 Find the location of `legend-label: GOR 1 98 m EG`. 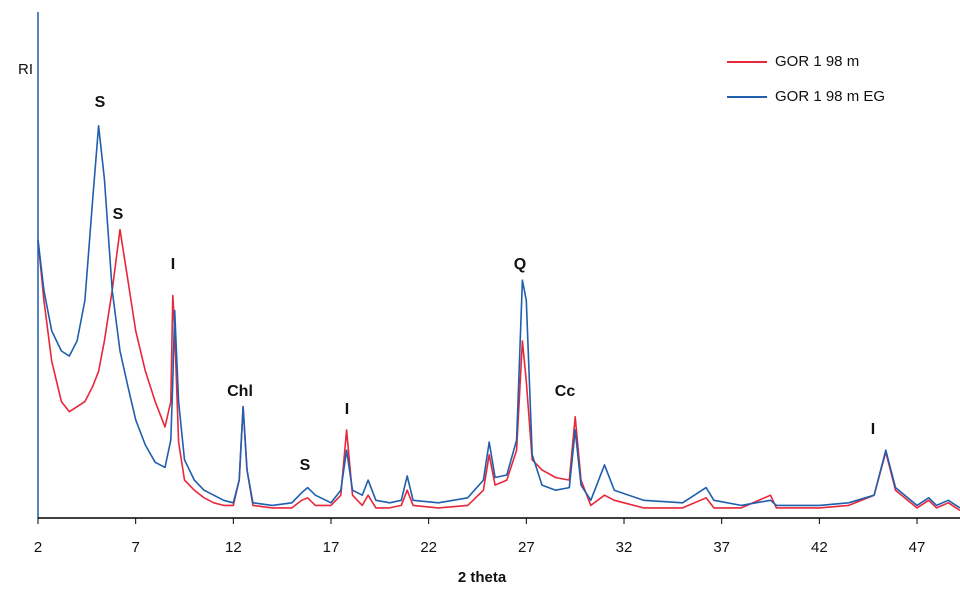

legend-label: GOR 1 98 m EG is located at coordinates (830, 96).